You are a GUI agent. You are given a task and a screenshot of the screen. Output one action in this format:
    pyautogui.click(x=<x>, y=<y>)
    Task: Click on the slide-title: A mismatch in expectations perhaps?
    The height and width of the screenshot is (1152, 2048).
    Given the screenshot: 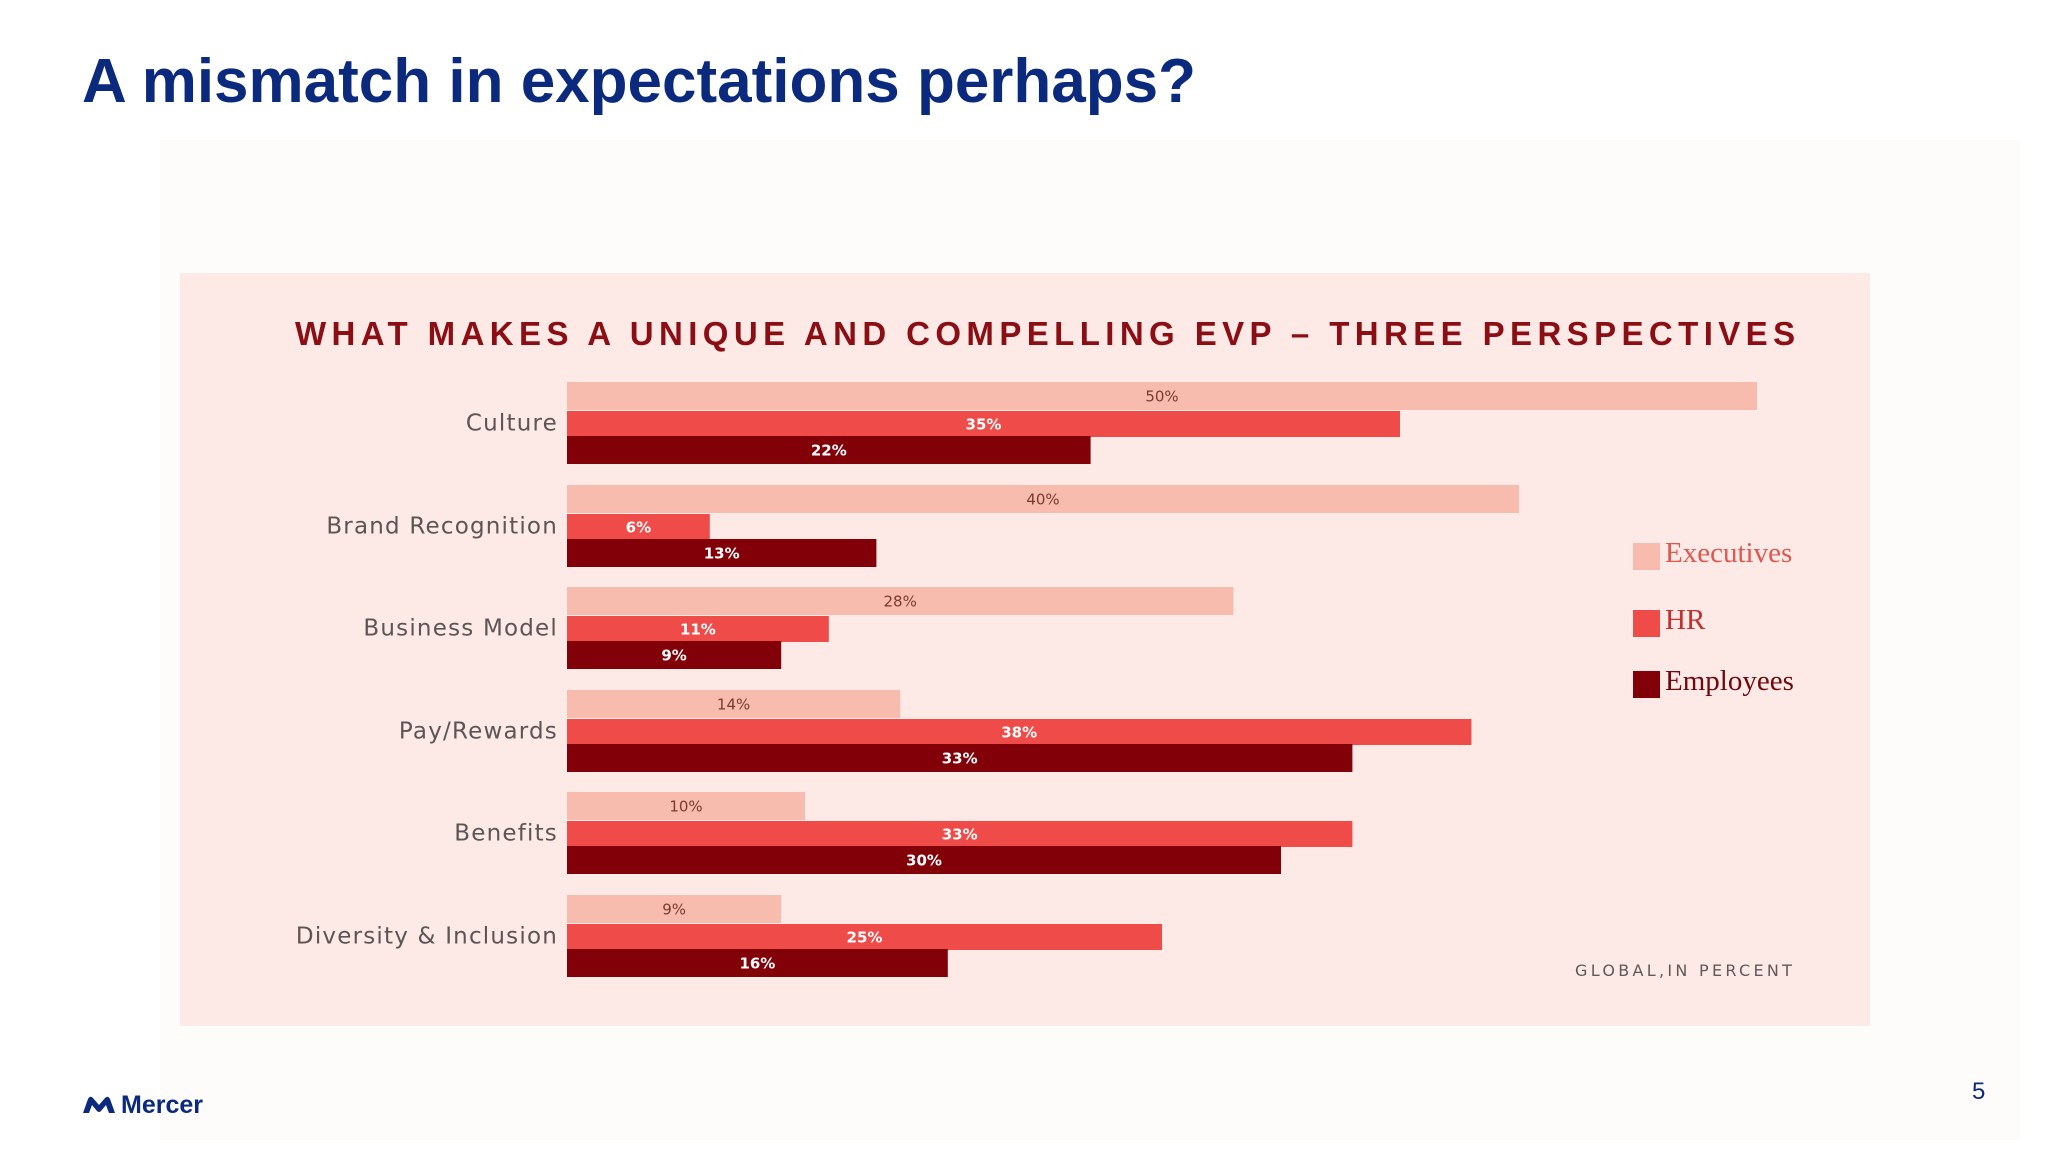 What is the action you would take?
    pyautogui.click(x=639, y=81)
    